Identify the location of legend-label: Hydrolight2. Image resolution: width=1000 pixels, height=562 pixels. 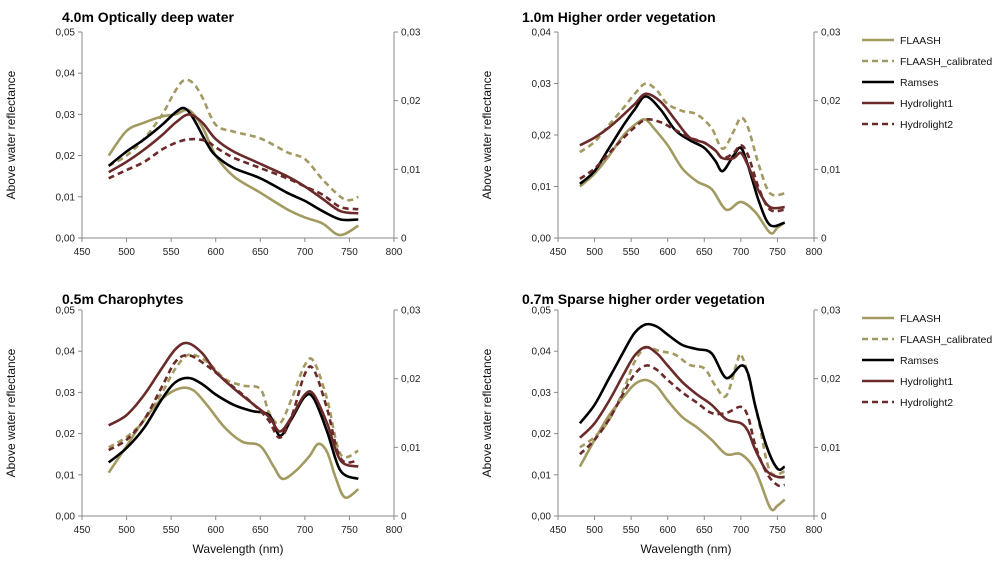
(926, 403).